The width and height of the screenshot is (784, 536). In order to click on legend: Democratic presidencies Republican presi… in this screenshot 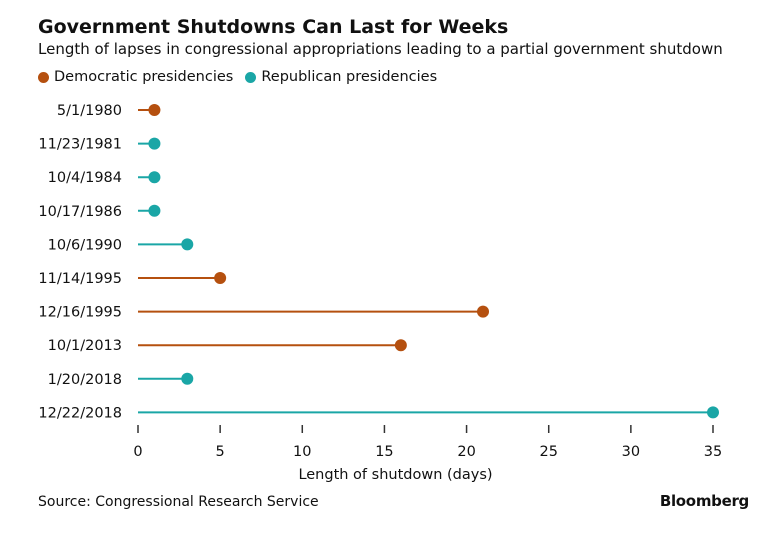, I will do `click(243, 77)`.